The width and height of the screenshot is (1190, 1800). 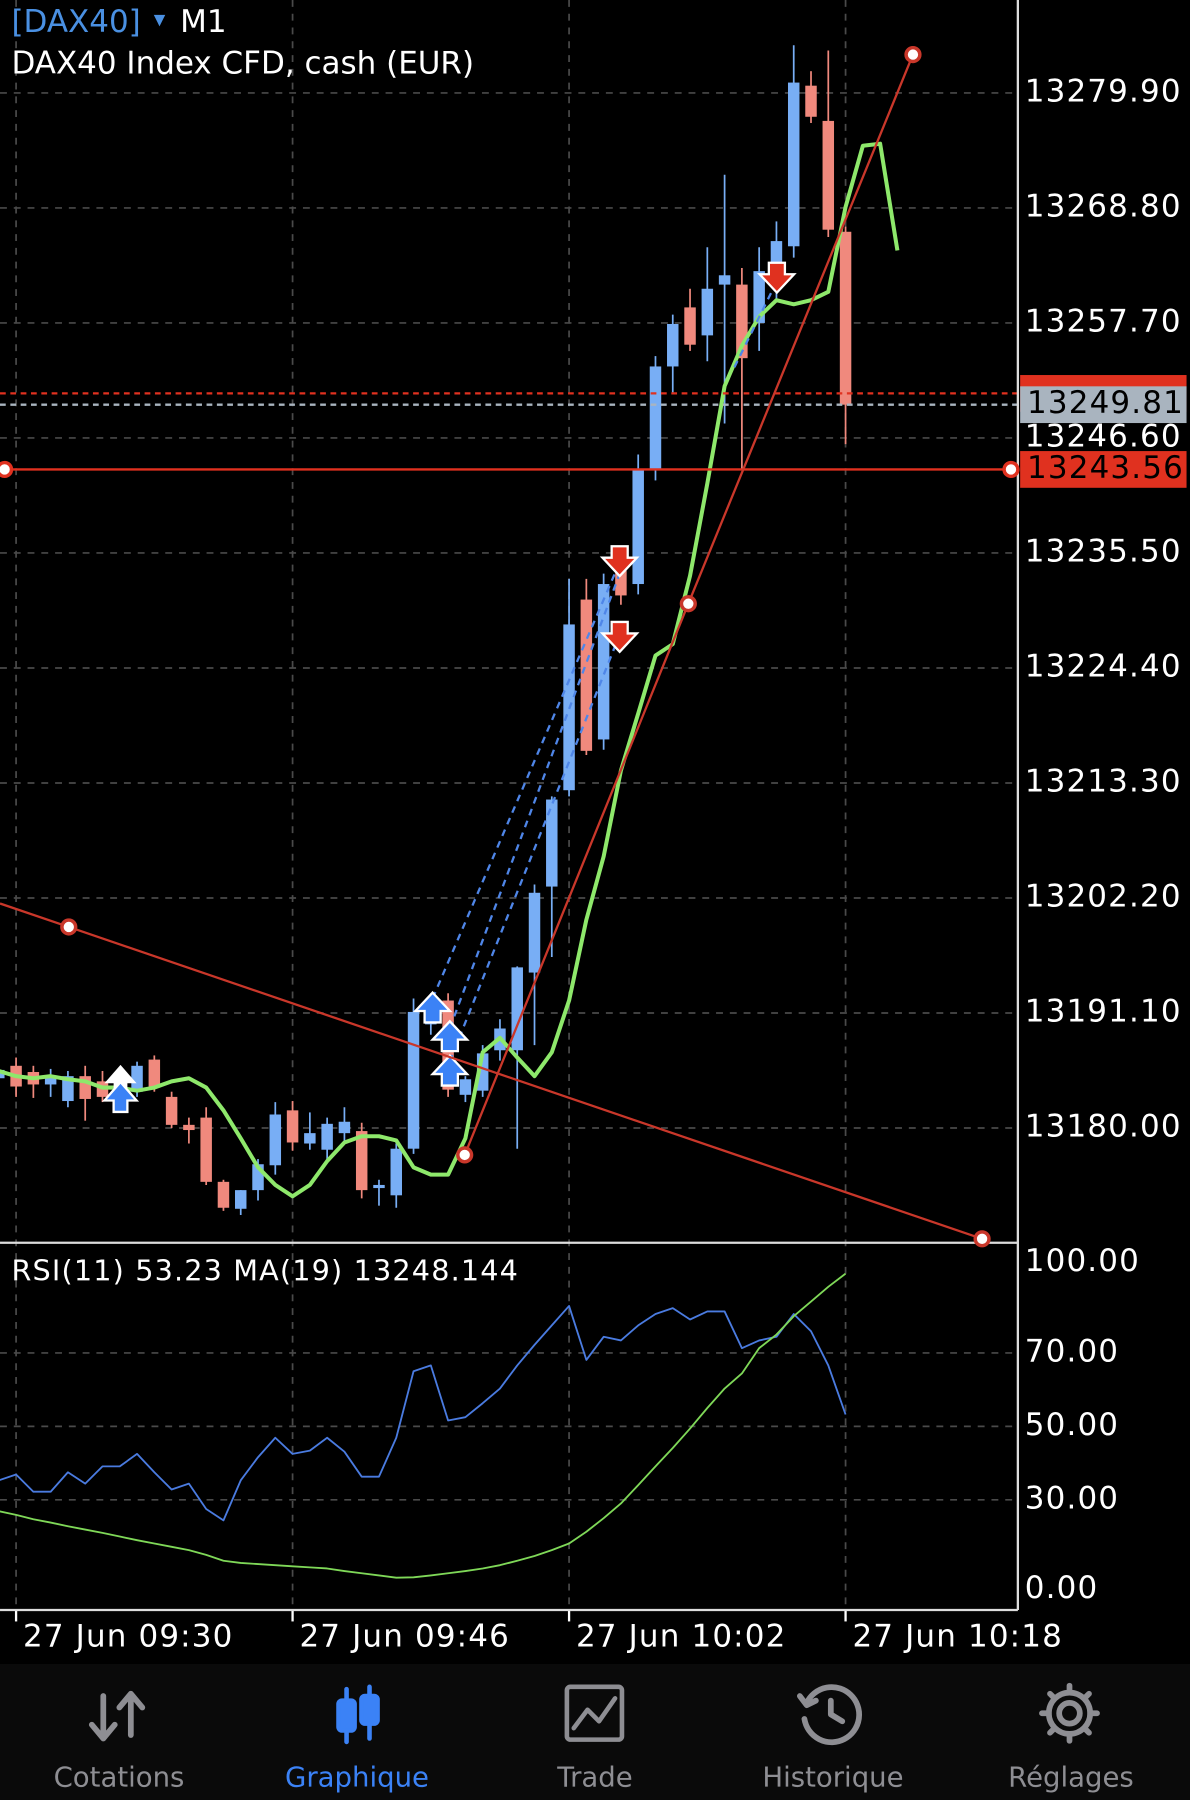 What do you see at coordinates (159, 20) in the screenshot?
I see `symbol-dropdown` at bounding box center [159, 20].